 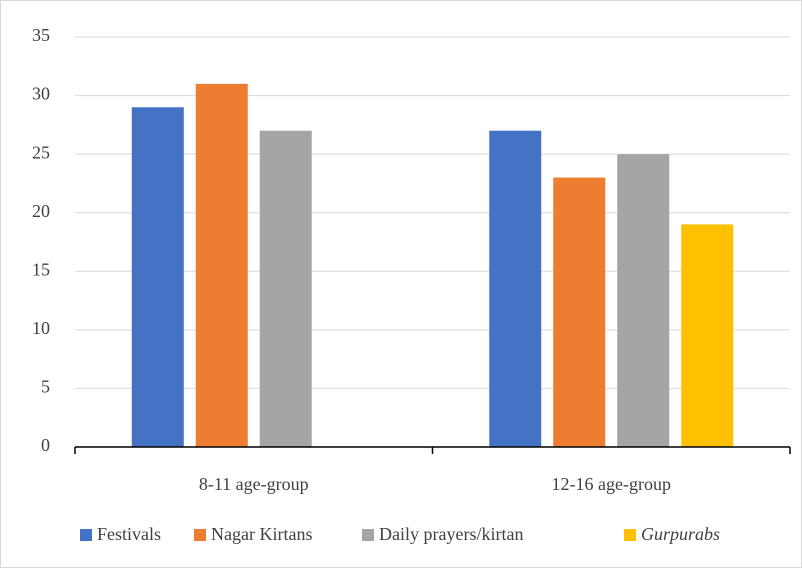 I want to click on y-tick-label: 15, so click(x=41, y=269).